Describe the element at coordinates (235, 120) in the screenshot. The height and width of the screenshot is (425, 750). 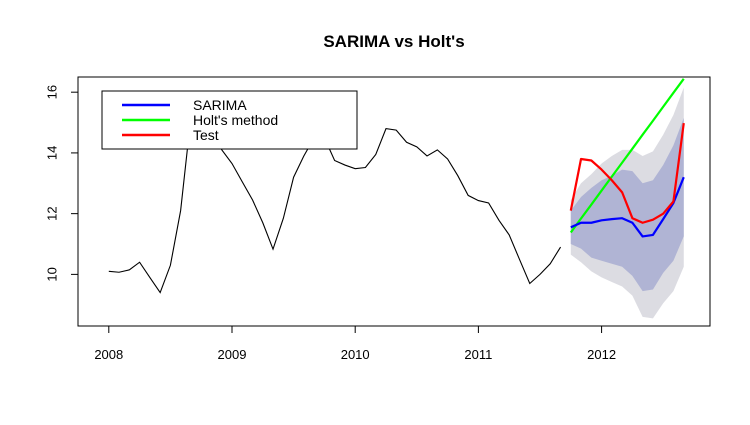
I see `legend-label: Holt's method` at that location.